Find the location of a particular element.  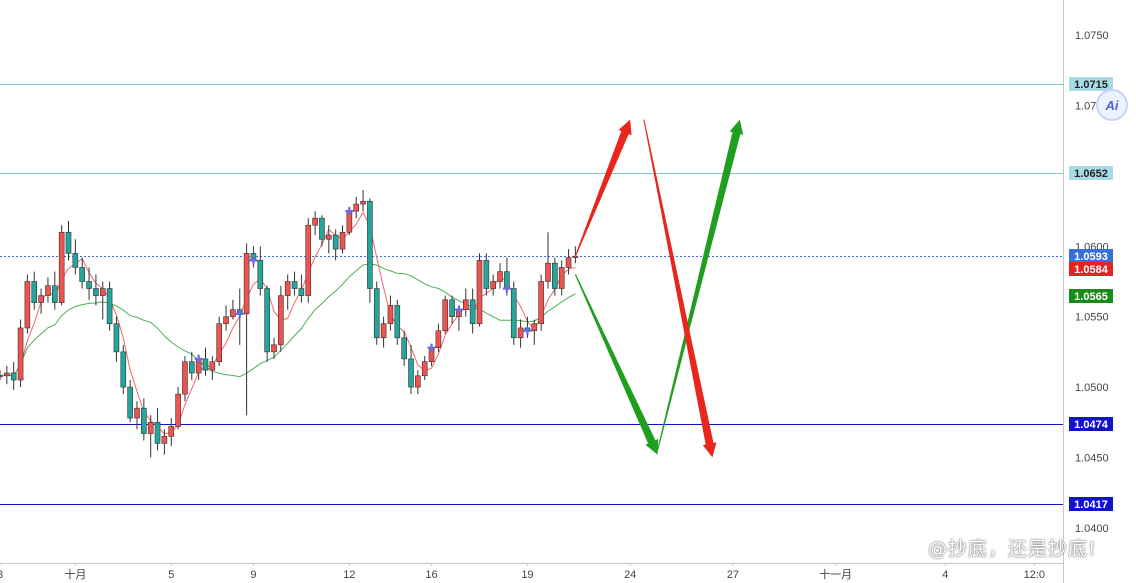

level-tag-label: 1.0715 is located at coordinates (1091, 85).